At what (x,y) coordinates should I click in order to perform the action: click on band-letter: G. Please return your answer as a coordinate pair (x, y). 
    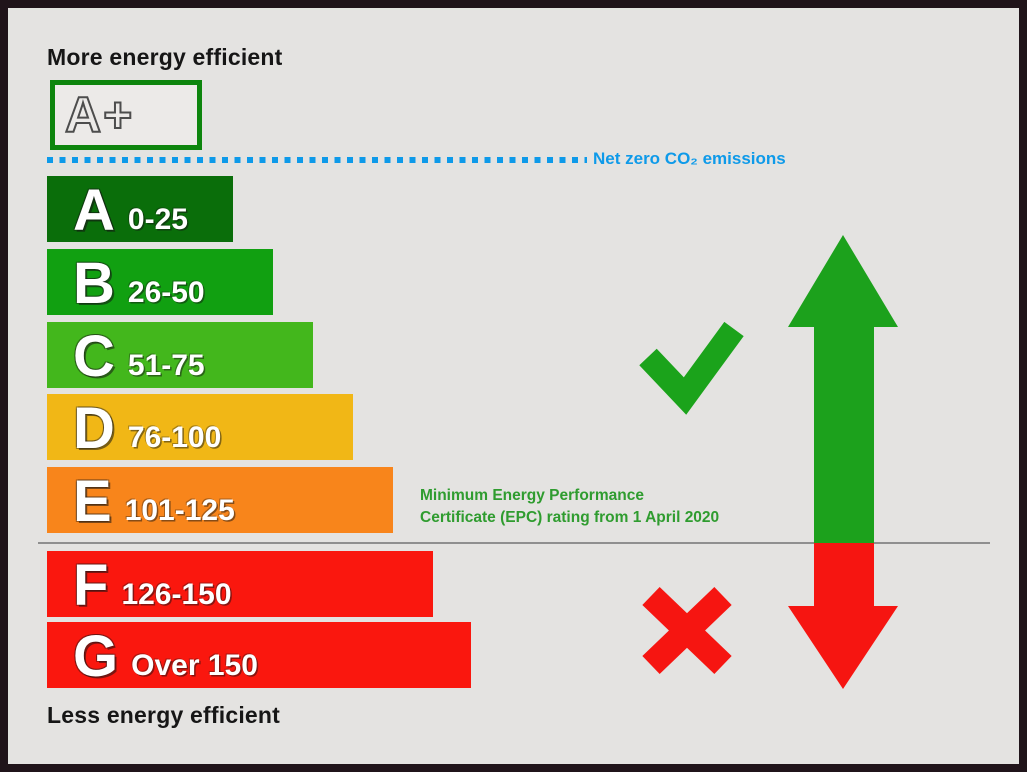
    Looking at the image, I should click on (96, 656).